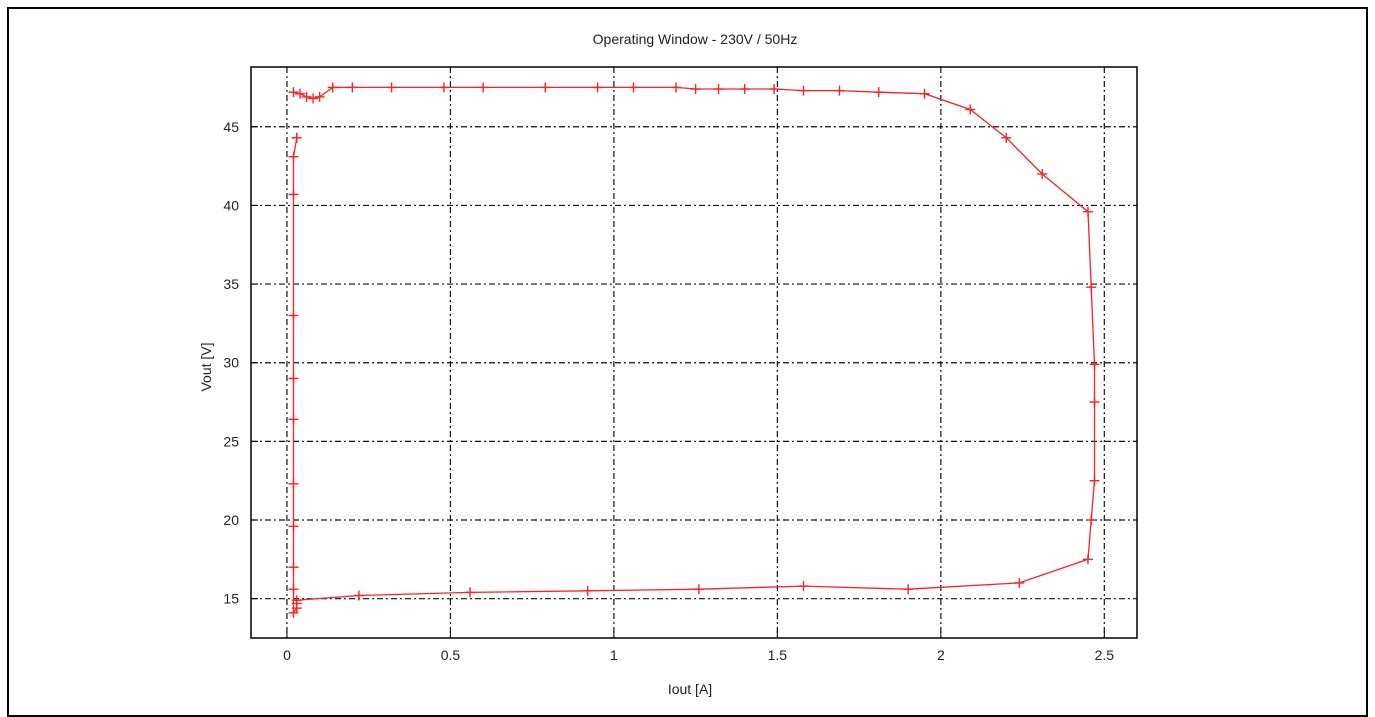  Describe the element at coordinates (231, 205) in the screenshot. I see `y-tick-label: 40` at that location.